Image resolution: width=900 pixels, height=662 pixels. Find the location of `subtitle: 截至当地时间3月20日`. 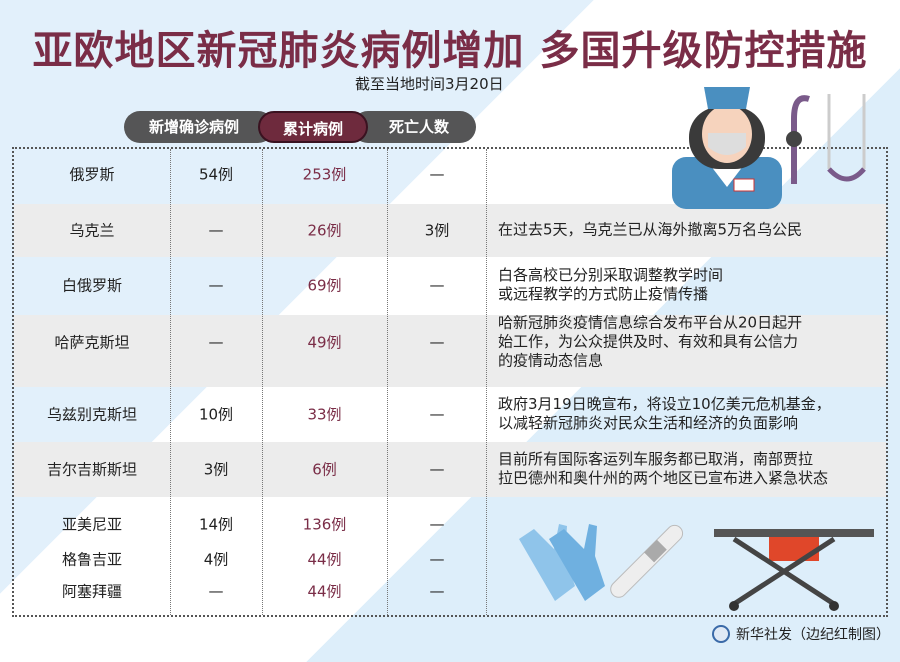

subtitle: 截至当地时间3月20日 is located at coordinates (429, 84).